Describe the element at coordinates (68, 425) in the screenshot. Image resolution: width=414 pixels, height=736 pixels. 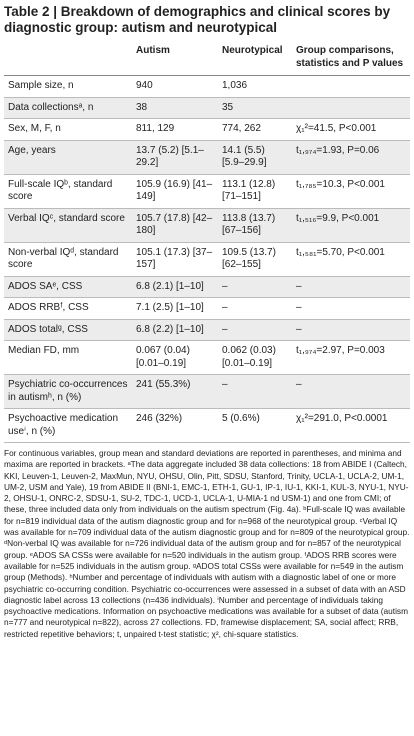
I see `row-label: Psychoactive medication useⁱ, n (%)` at that location.